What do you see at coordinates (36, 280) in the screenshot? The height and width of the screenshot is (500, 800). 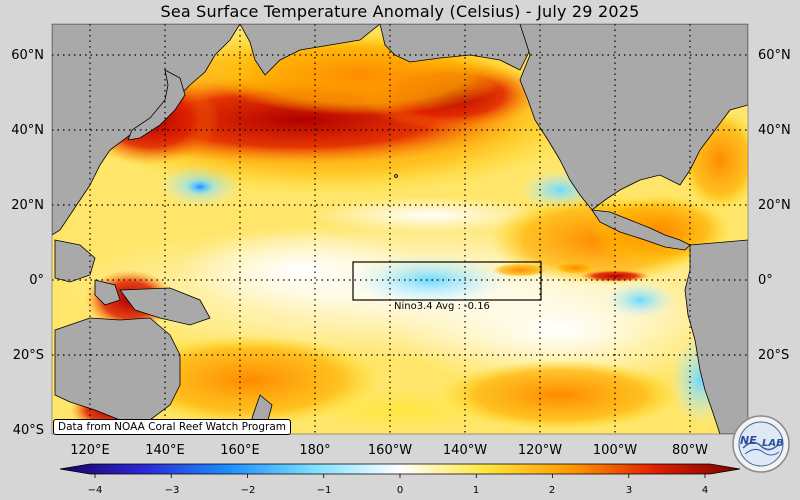 I see `lat-label-0-left: 0°` at bounding box center [36, 280].